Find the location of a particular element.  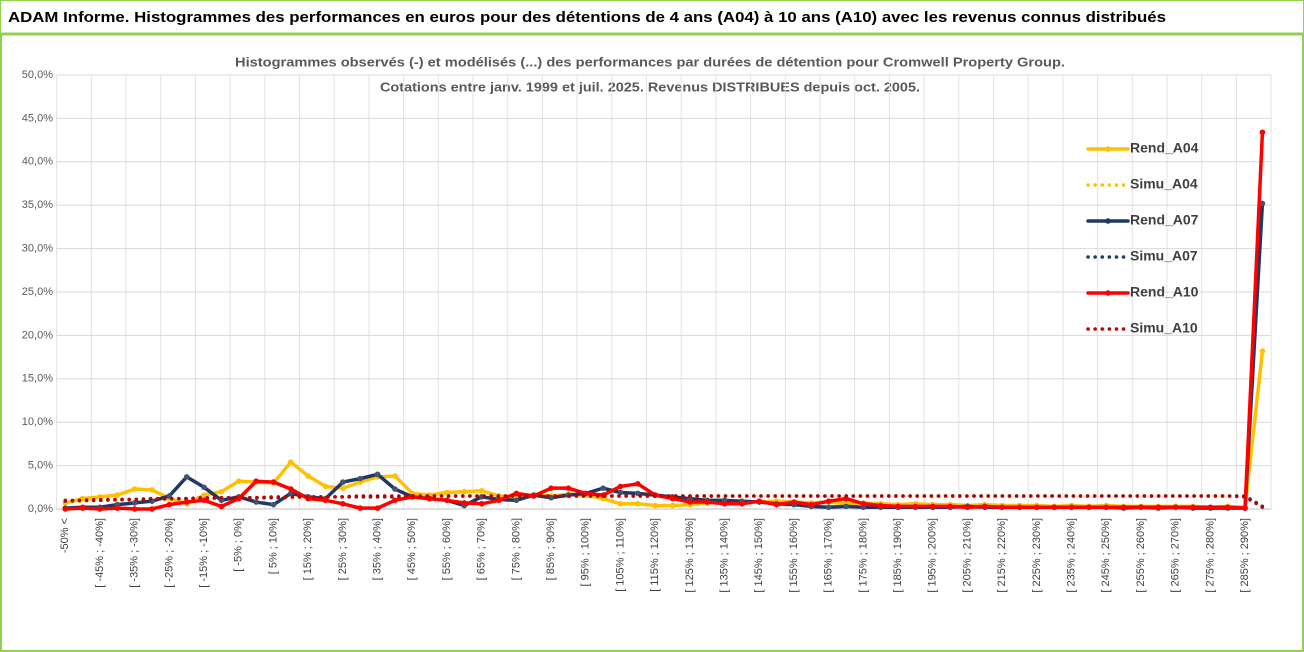

y-tick-label: 30,0% is located at coordinates (37, 249).